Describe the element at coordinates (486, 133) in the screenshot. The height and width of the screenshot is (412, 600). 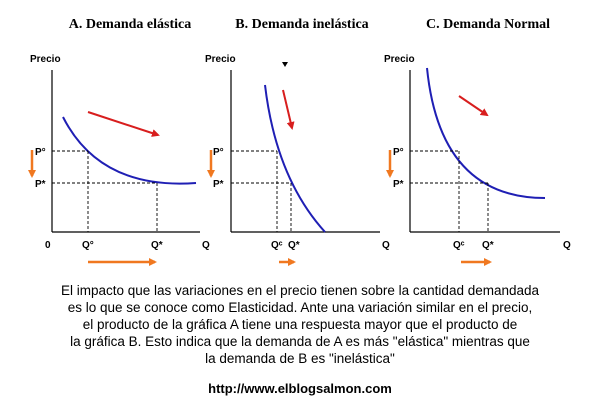
I see `panel-c-demand-curve` at that location.